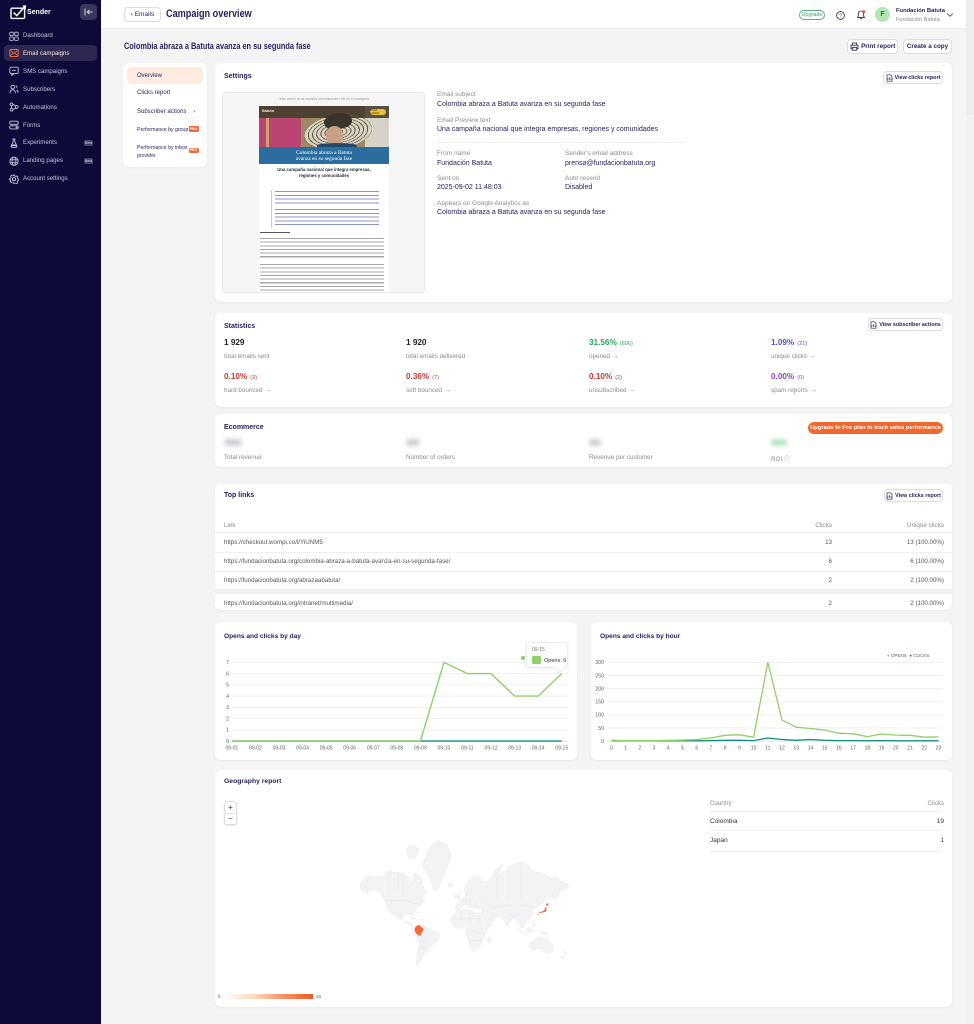  Describe the element at coordinates (396, 749) in the screenshot. I see `svg-text: 09-08` at that location.